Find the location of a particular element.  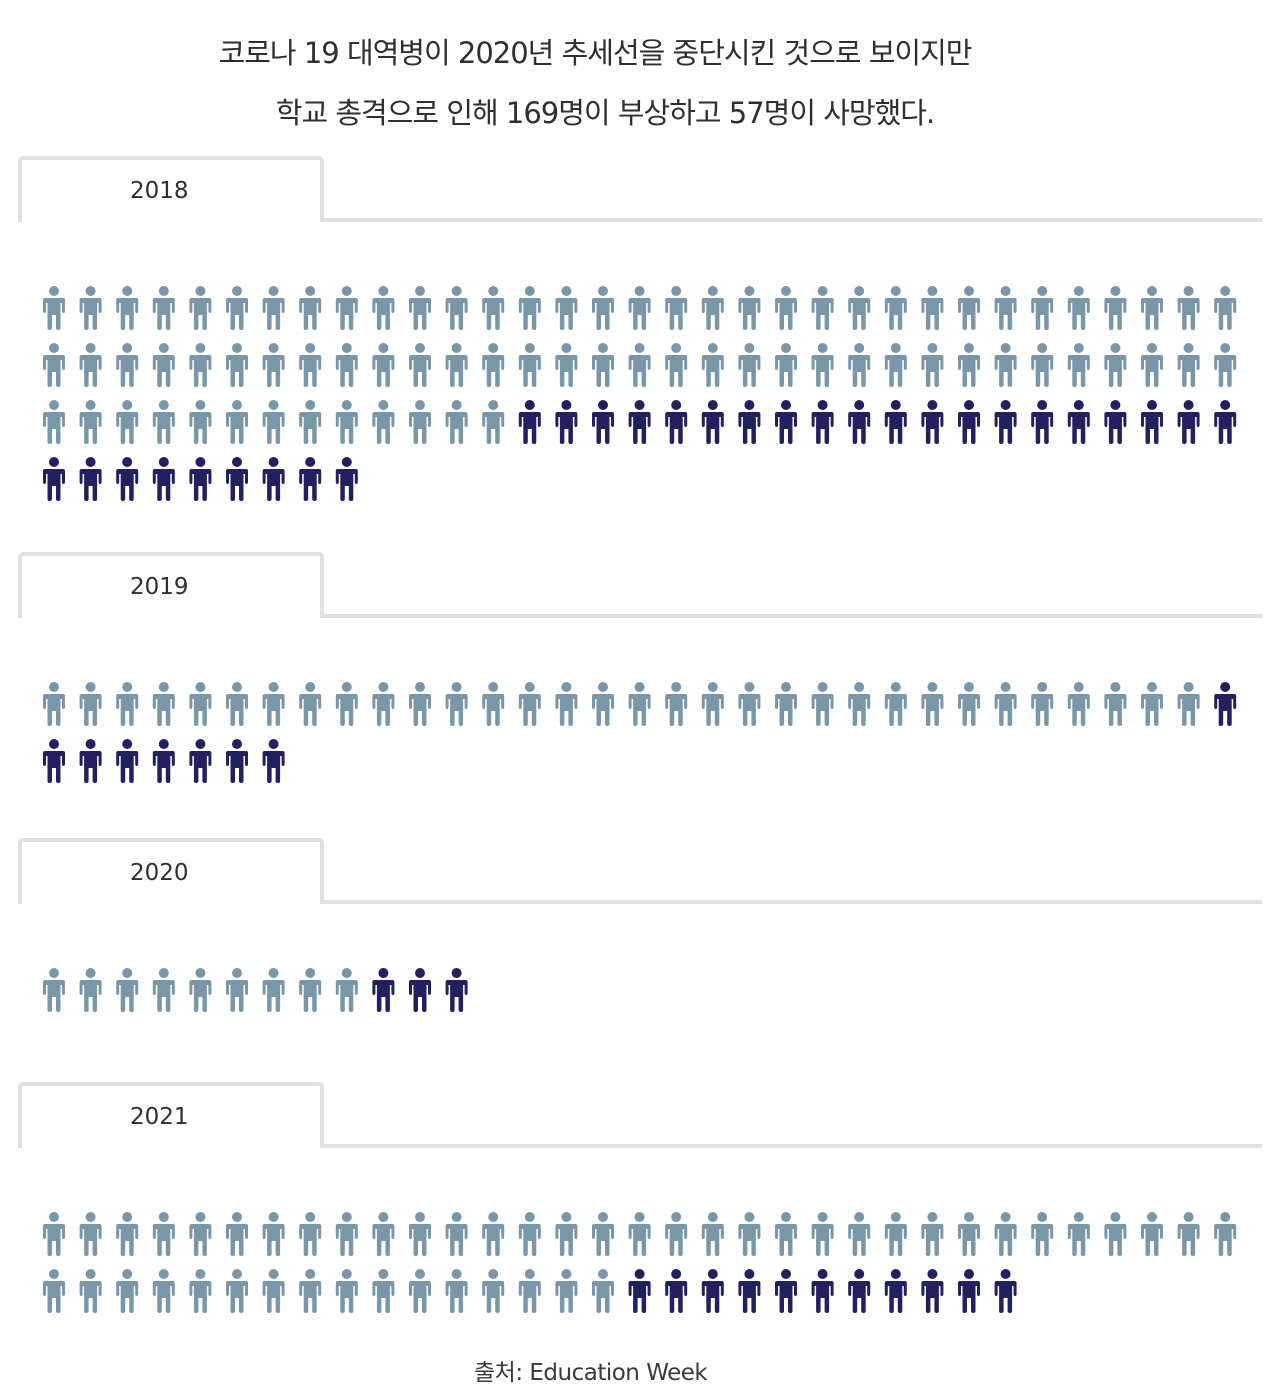

year-label-2020: 2020 is located at coordinates (159, 873).